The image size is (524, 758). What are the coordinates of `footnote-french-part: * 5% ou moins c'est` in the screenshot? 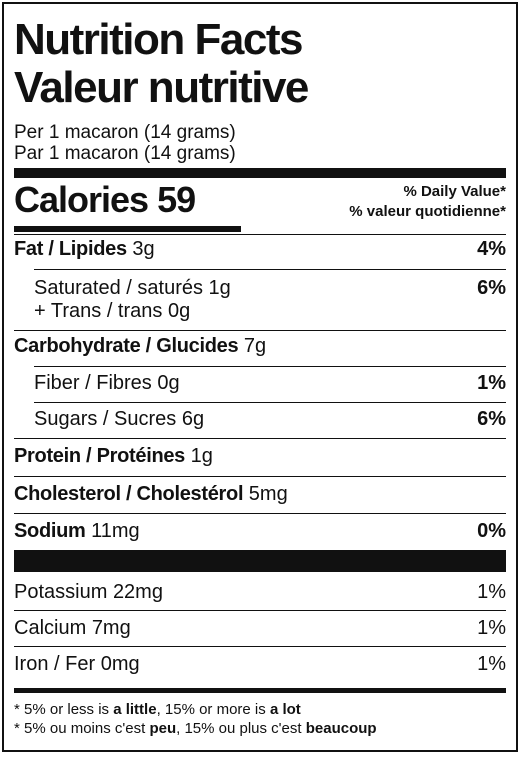 It's located at (82, 728).